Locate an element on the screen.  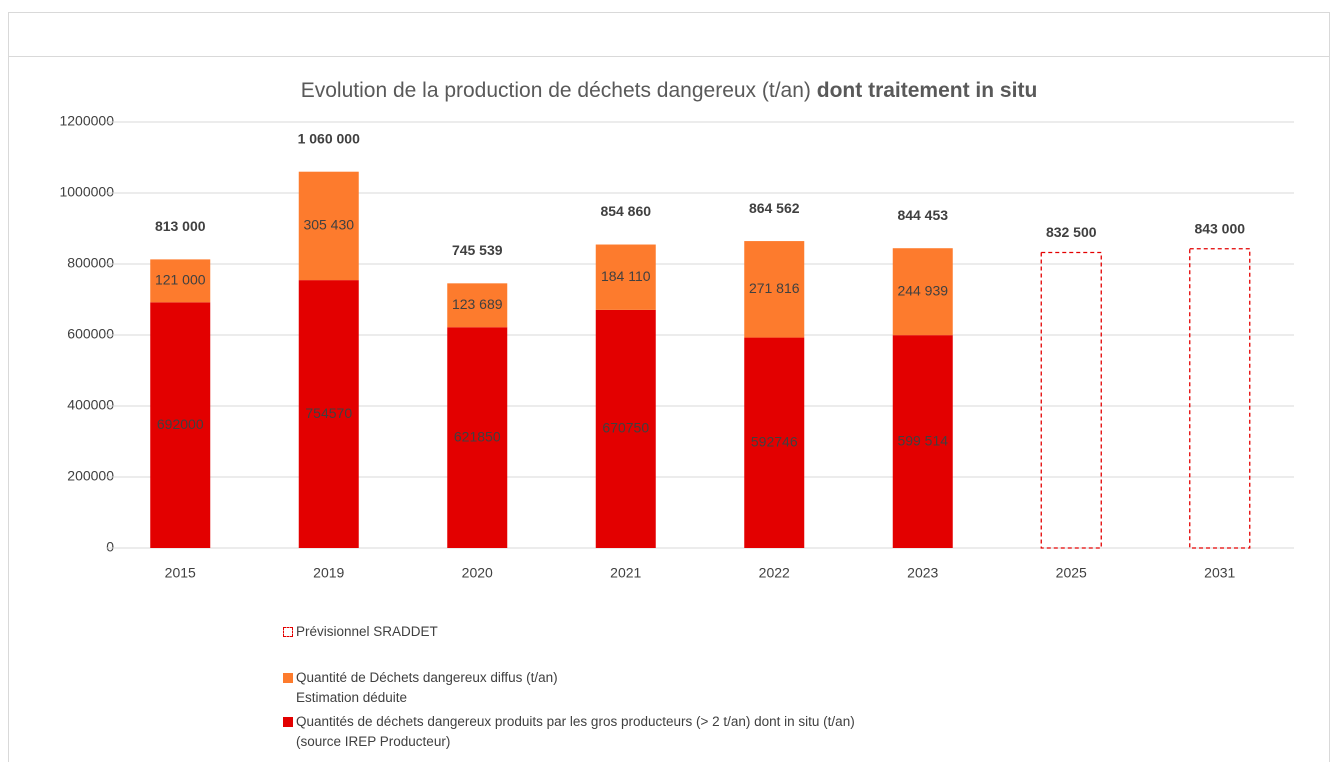
value-label: 832 500 is located at coordinates (1071, 232).